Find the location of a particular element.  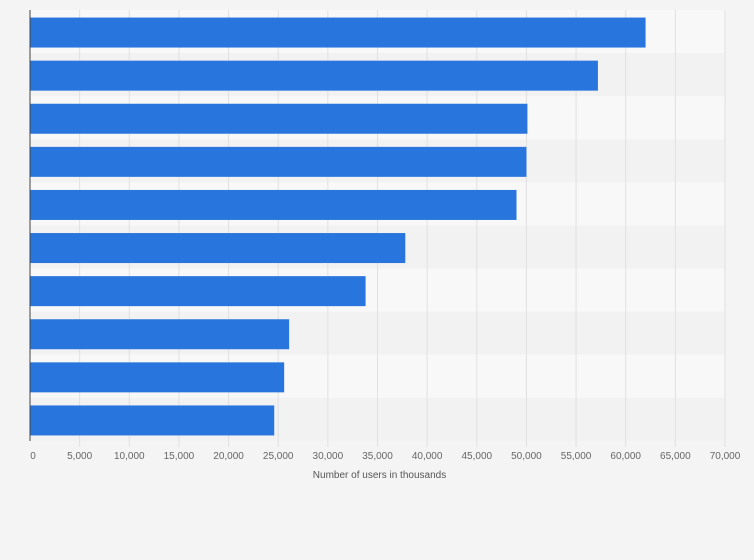

x-tick-label: 35,000 is located at coordinates (377, 456).